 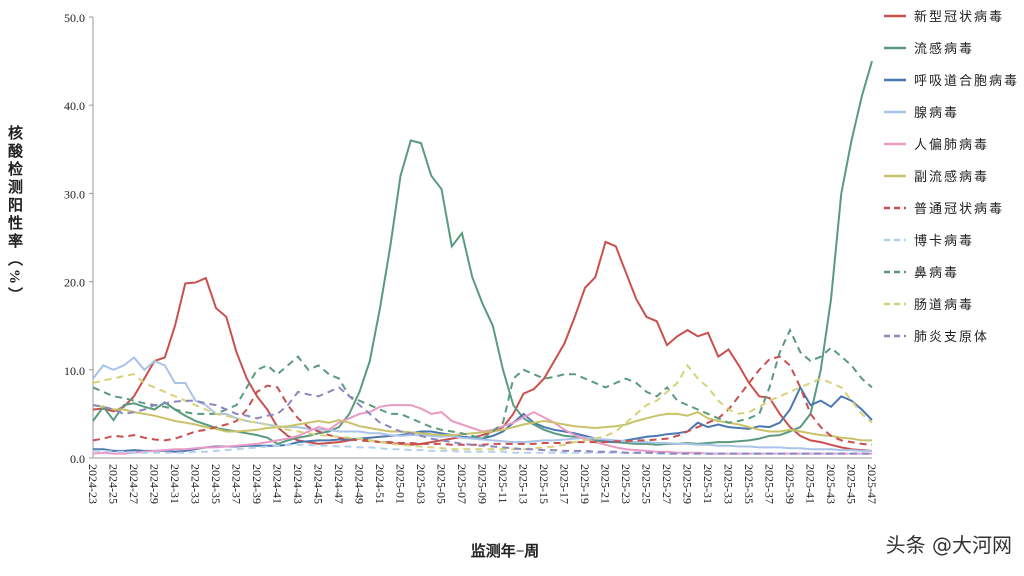 I want to click on x-tick-label: 2024-23, so click(x=93, y=484).